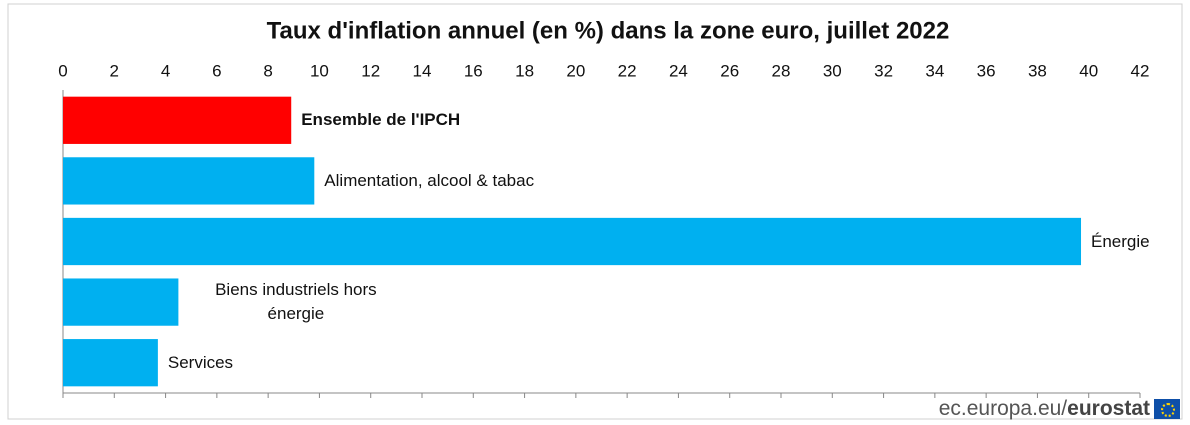 This screenshot has height=425, width=1190. Describe the element at coordinates (267, 70) in the screenshot. I see `x-tick-label: 8` at that location.